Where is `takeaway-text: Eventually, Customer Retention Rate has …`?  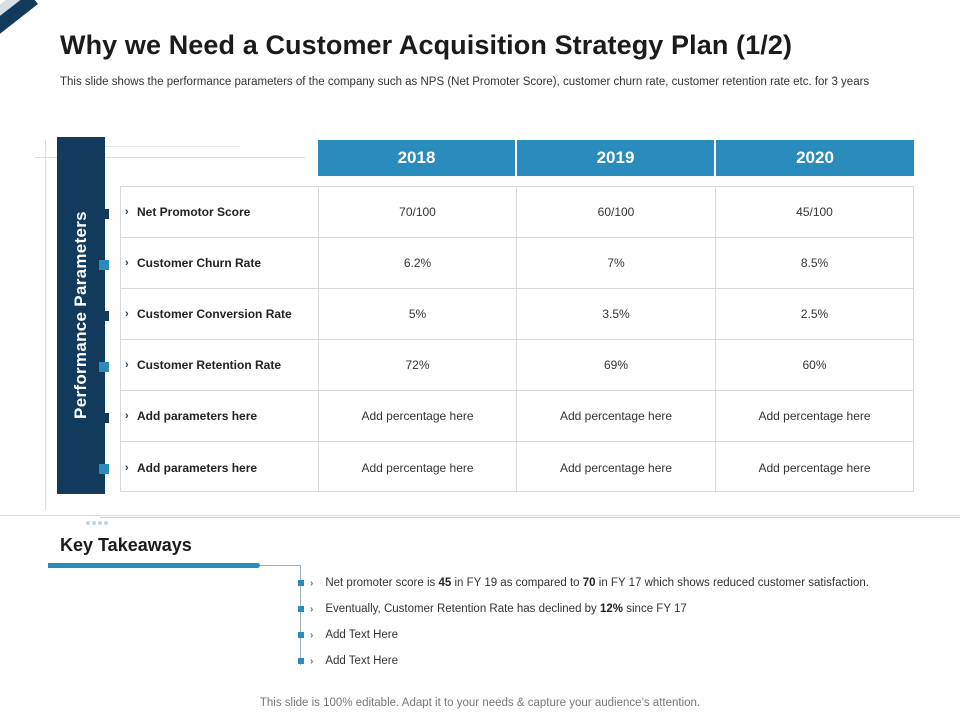
takeaway-text: Eventually, Customer Retention Rate has … is located at coordinates (461, 609).